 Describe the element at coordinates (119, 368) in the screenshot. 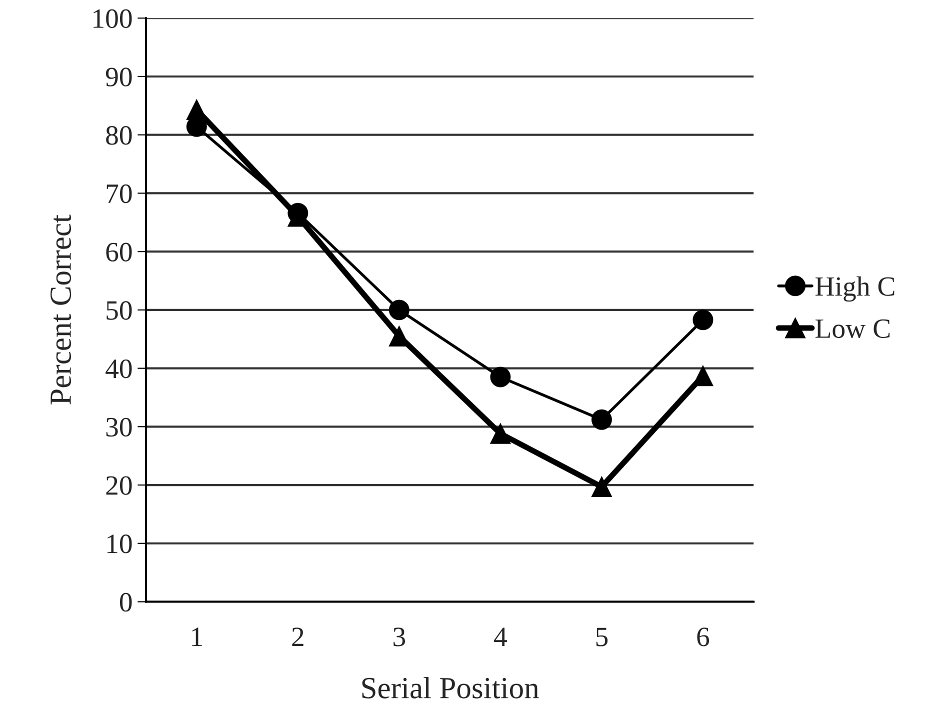

I see `y-tick-label: 40` at that location.